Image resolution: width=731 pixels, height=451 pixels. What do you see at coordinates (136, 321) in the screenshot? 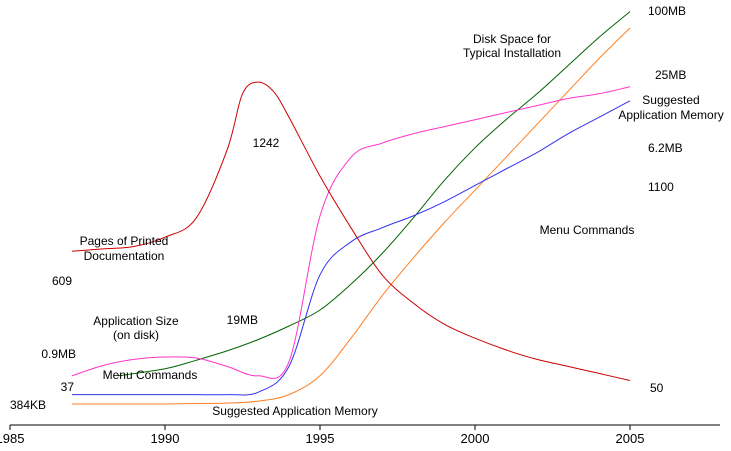
I see `label-line: Application Size` at bounding box center [136, 321].